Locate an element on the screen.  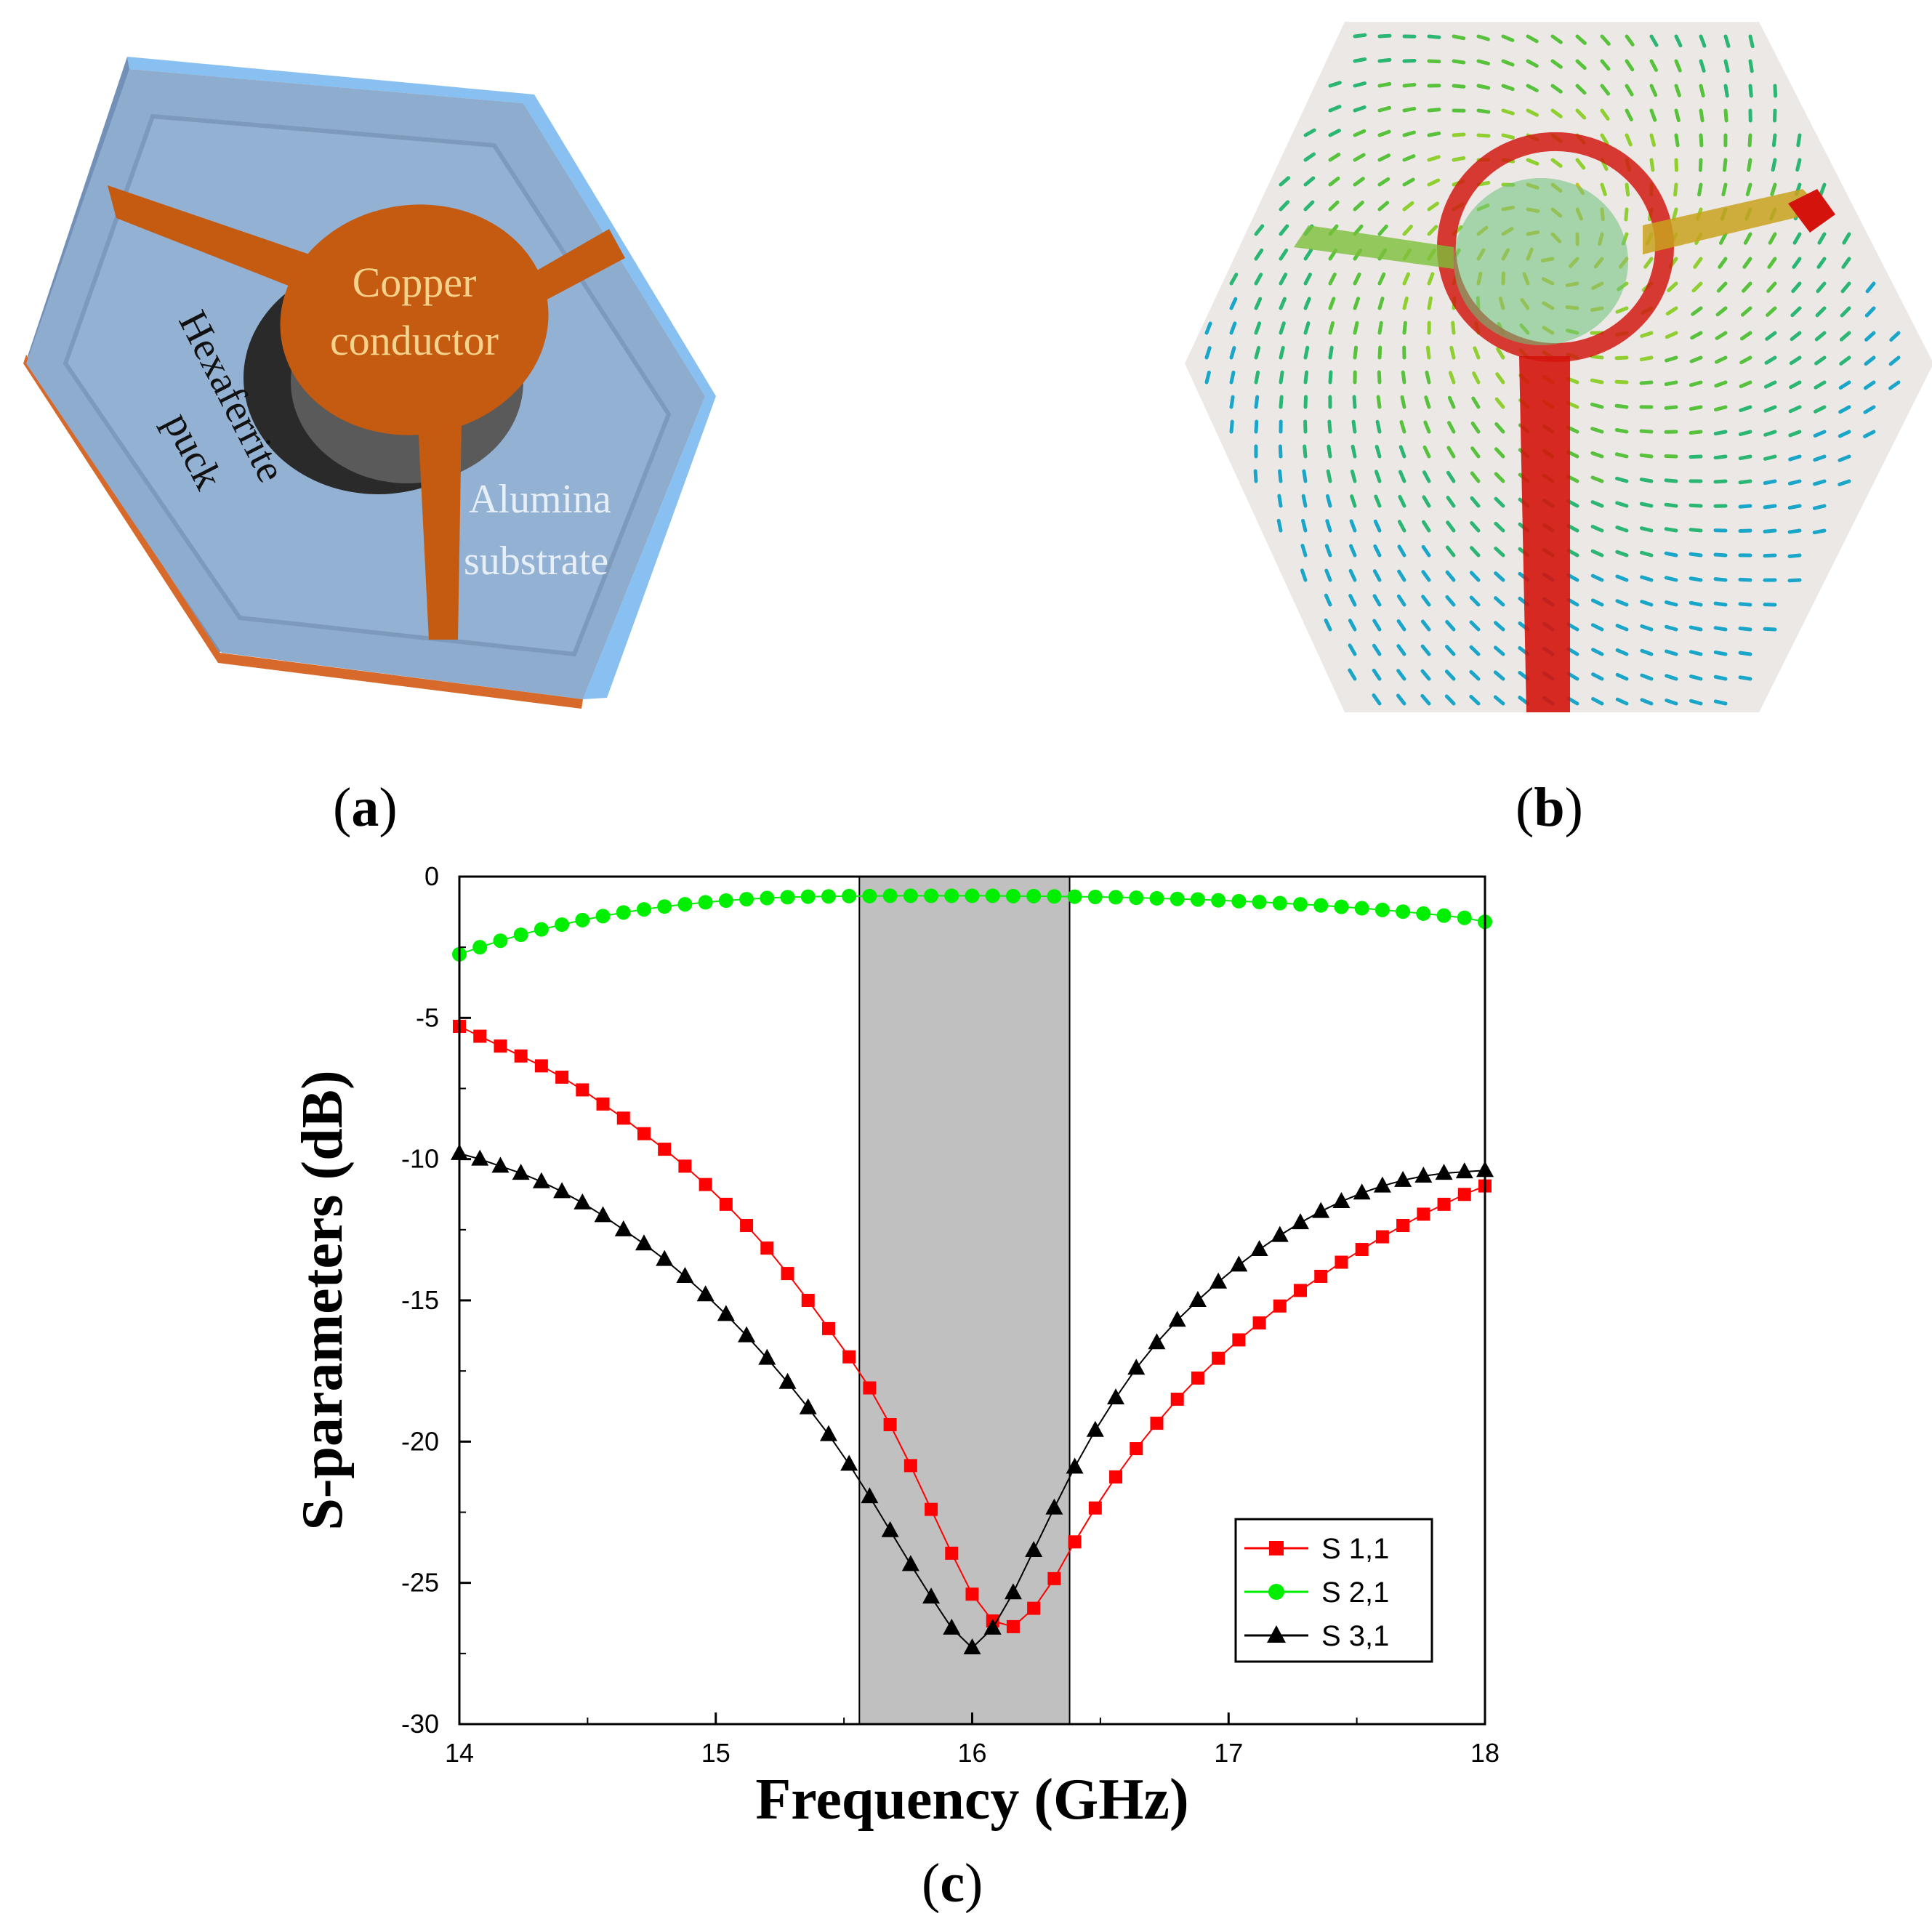
legend: S 1,1 S 2,1 S 3,1 is located at coordinates (1333, 1591).